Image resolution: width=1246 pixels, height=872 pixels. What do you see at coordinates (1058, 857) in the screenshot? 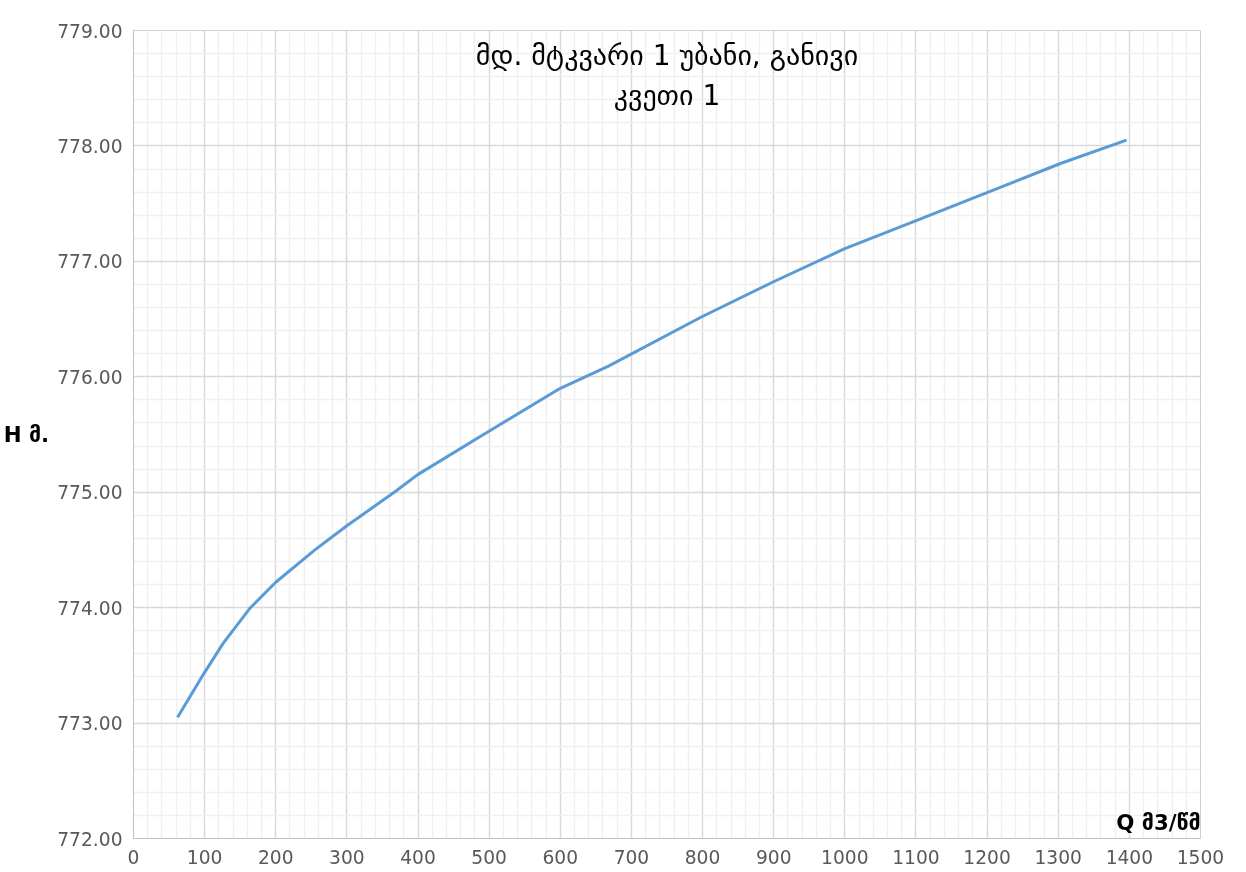
I see `x-tick-label: 1300` at bounding box center [1058, 857].